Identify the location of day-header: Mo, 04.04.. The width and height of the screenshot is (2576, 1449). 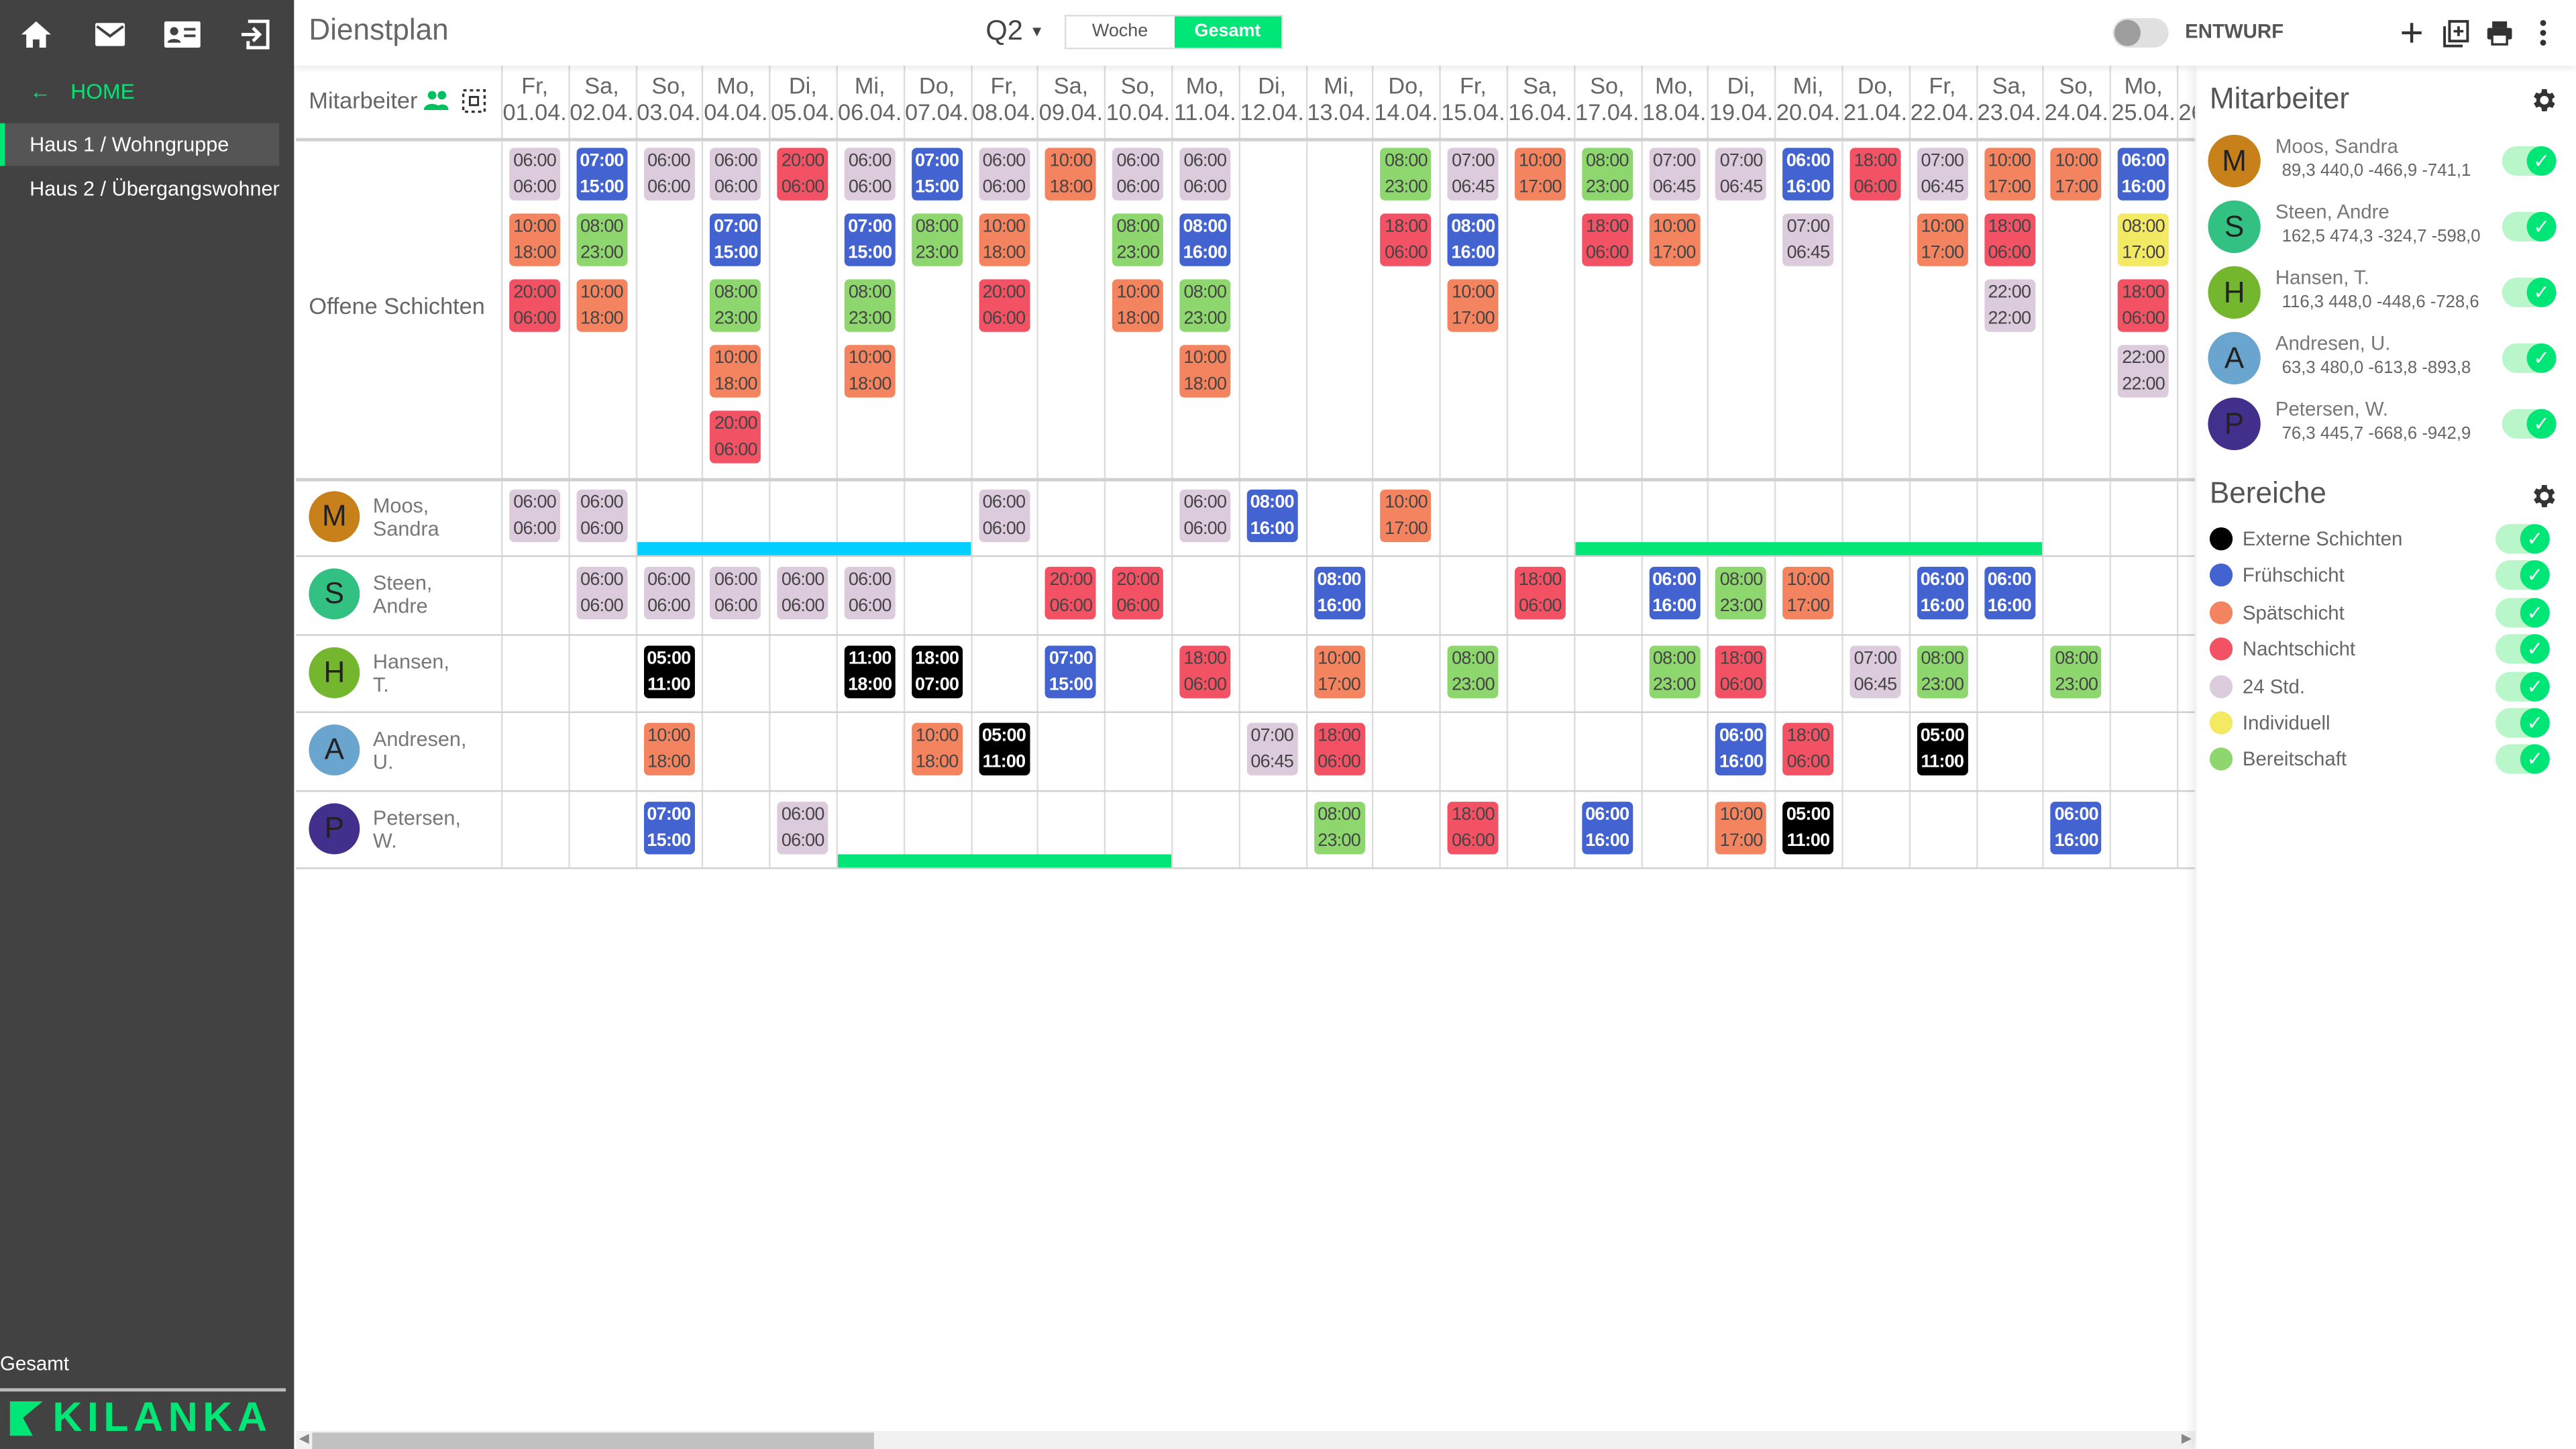
(735, 98).